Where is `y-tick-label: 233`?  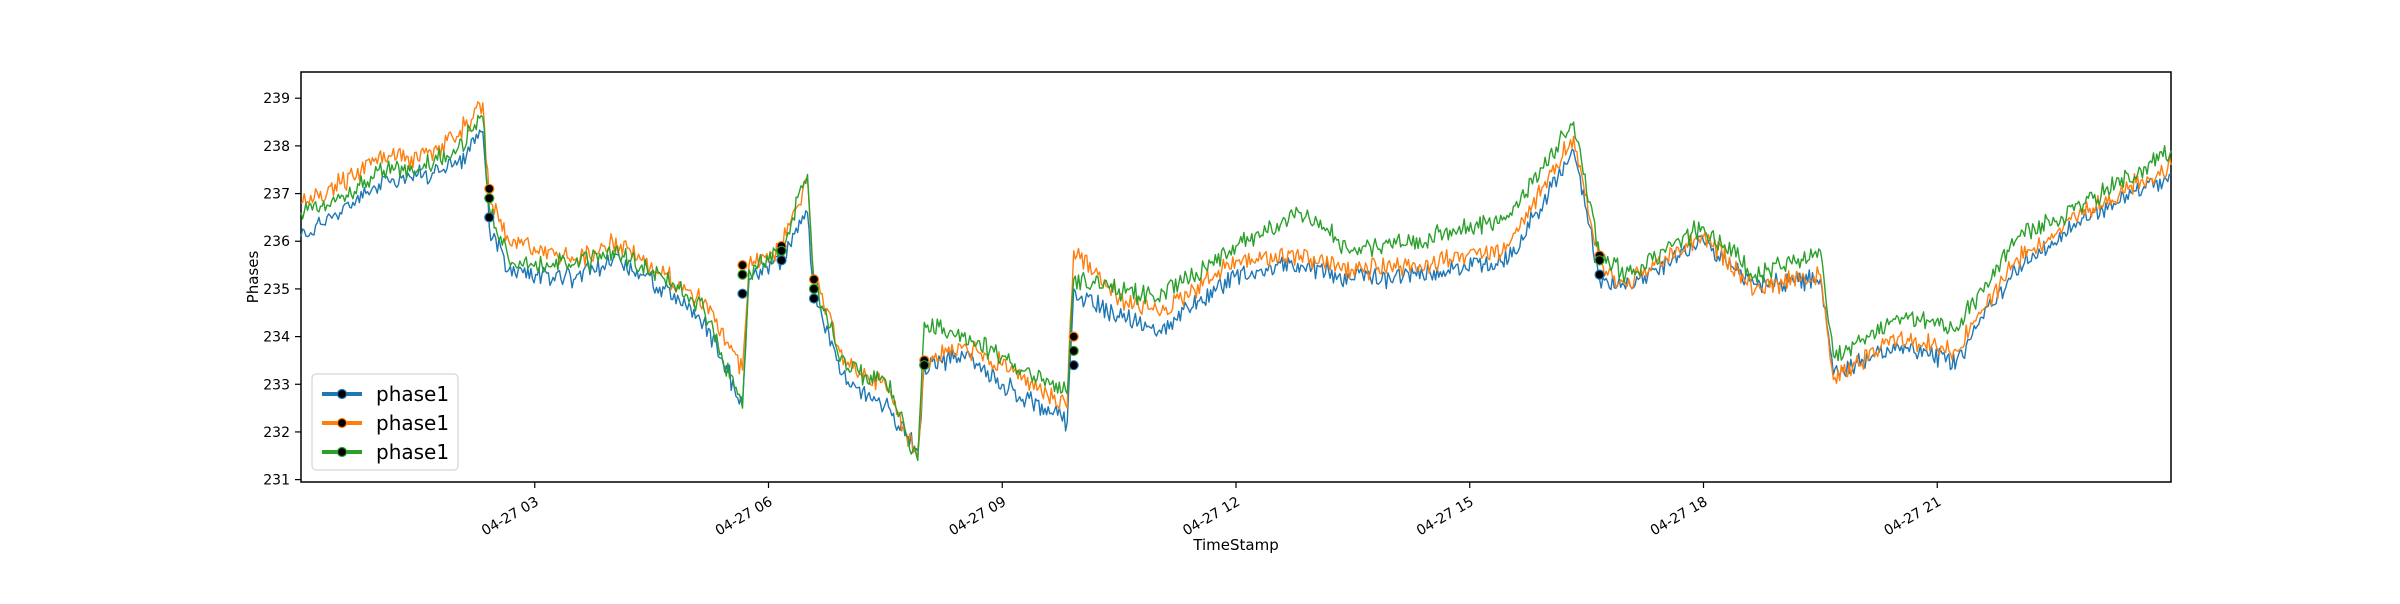
y-tick-label: 233 is located at coordinates (276, 385).